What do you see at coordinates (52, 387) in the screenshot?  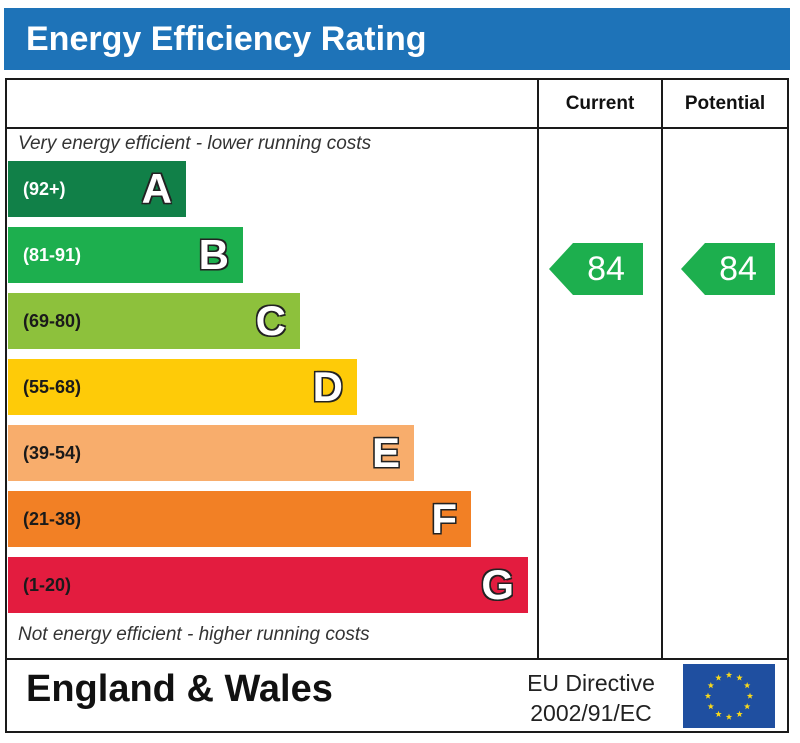 I see `band-range-label: (55-68)` at bounding box center [52, 387].